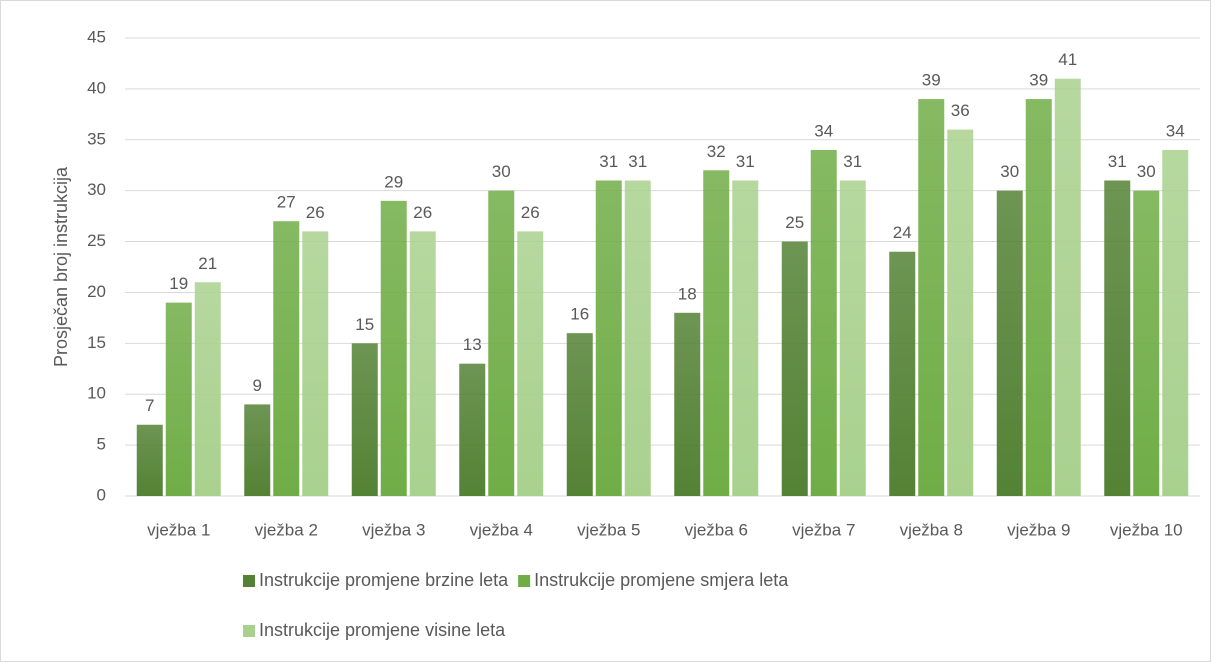 Image resolution: width=1223 pixels, height=662 pixels. Describe the element at coordinates (960, 110) in the screenshot. I see `data-label: 36` at that location.